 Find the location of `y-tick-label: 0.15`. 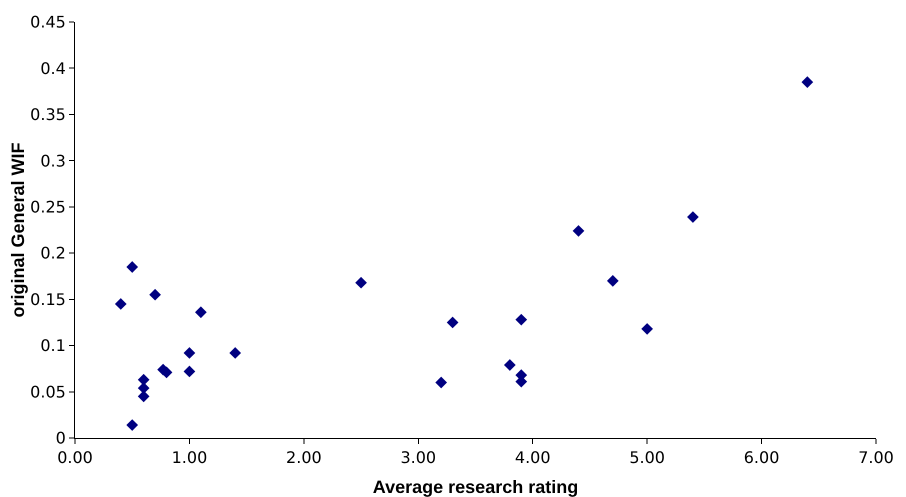

y-tick-label: 0.15 is located at coordinates (48, 299).